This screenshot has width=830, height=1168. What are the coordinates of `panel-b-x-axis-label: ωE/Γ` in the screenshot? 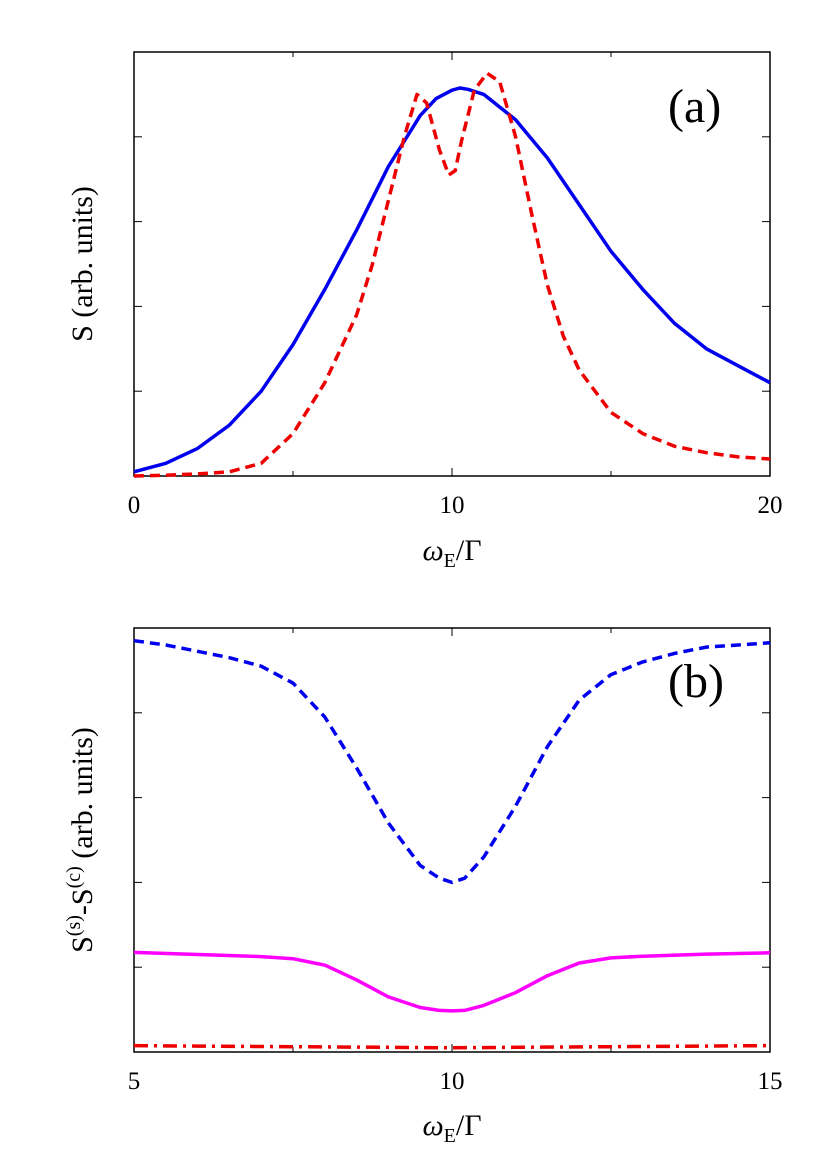 It's located at (451, 1128).